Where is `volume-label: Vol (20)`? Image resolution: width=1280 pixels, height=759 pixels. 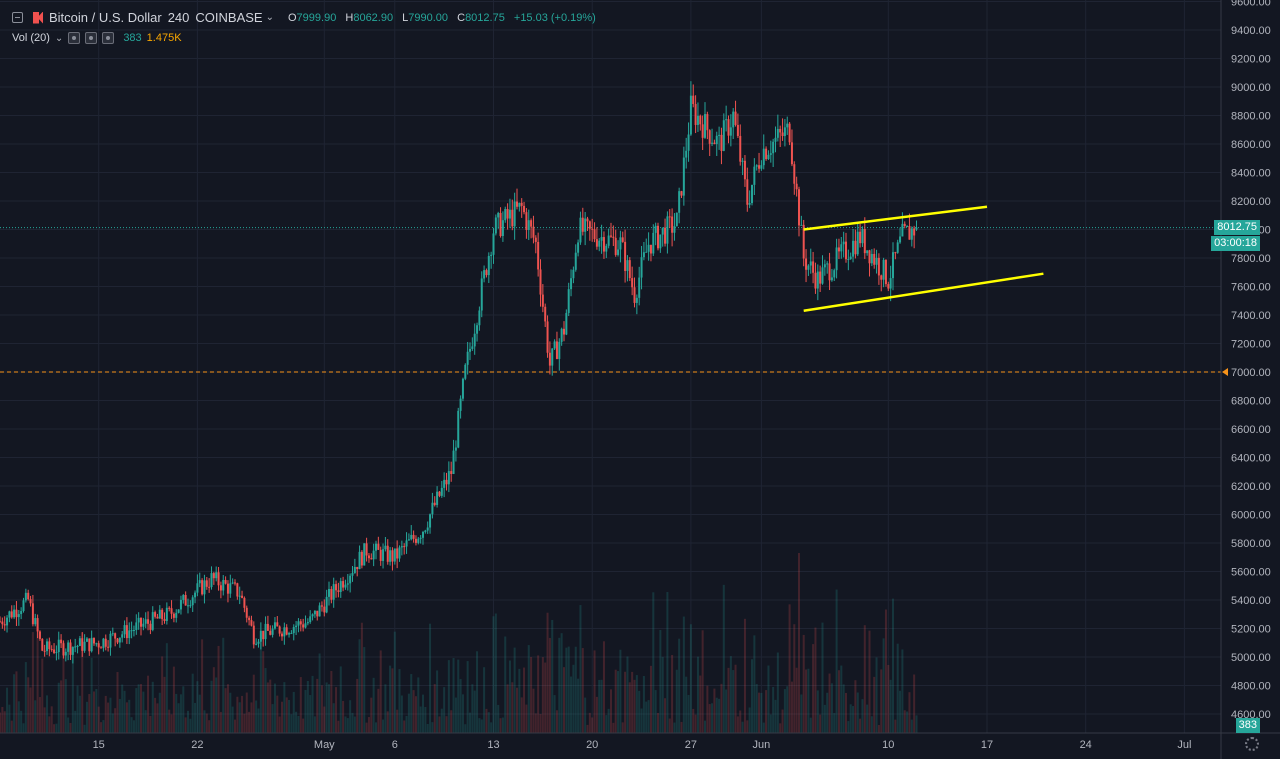
volume-label: Vol (20) is located at coordinates (31, 38).